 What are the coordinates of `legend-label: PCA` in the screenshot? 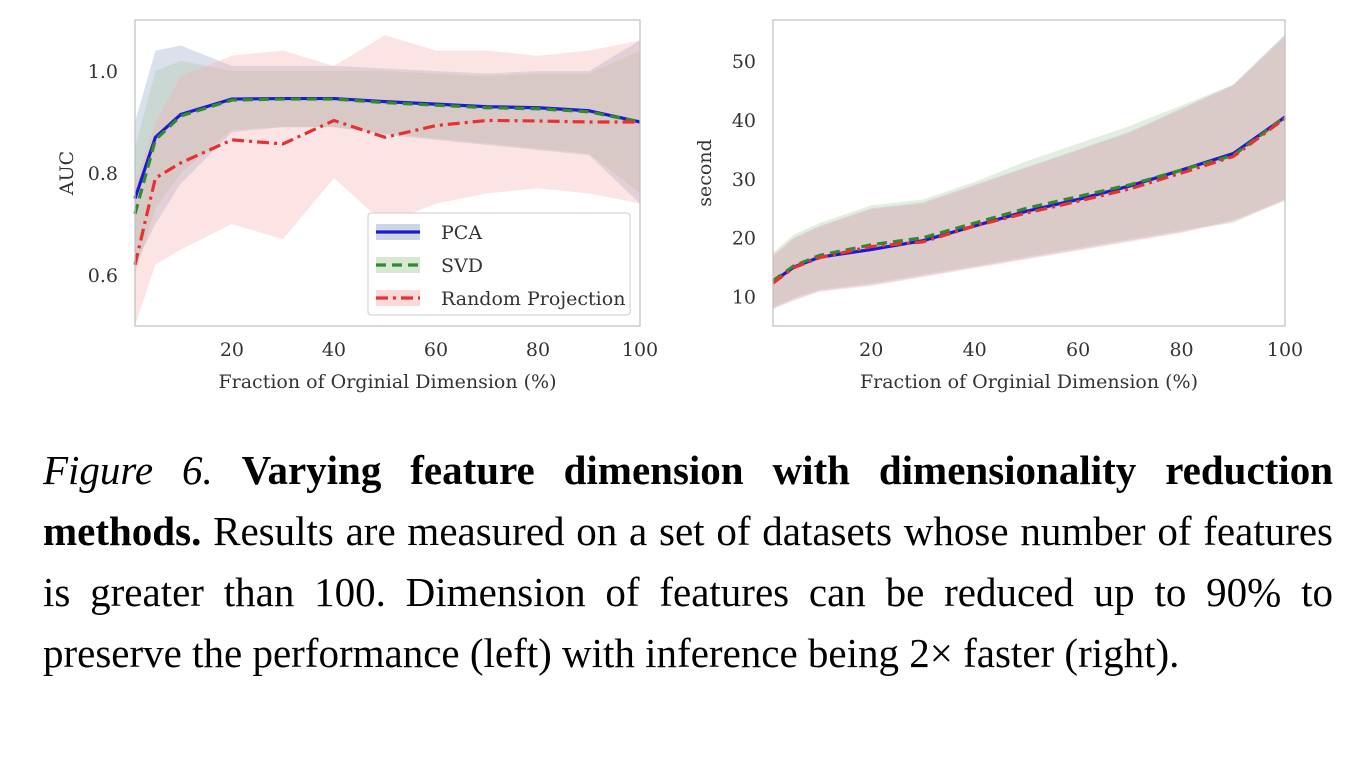 It's located at (461, 233).